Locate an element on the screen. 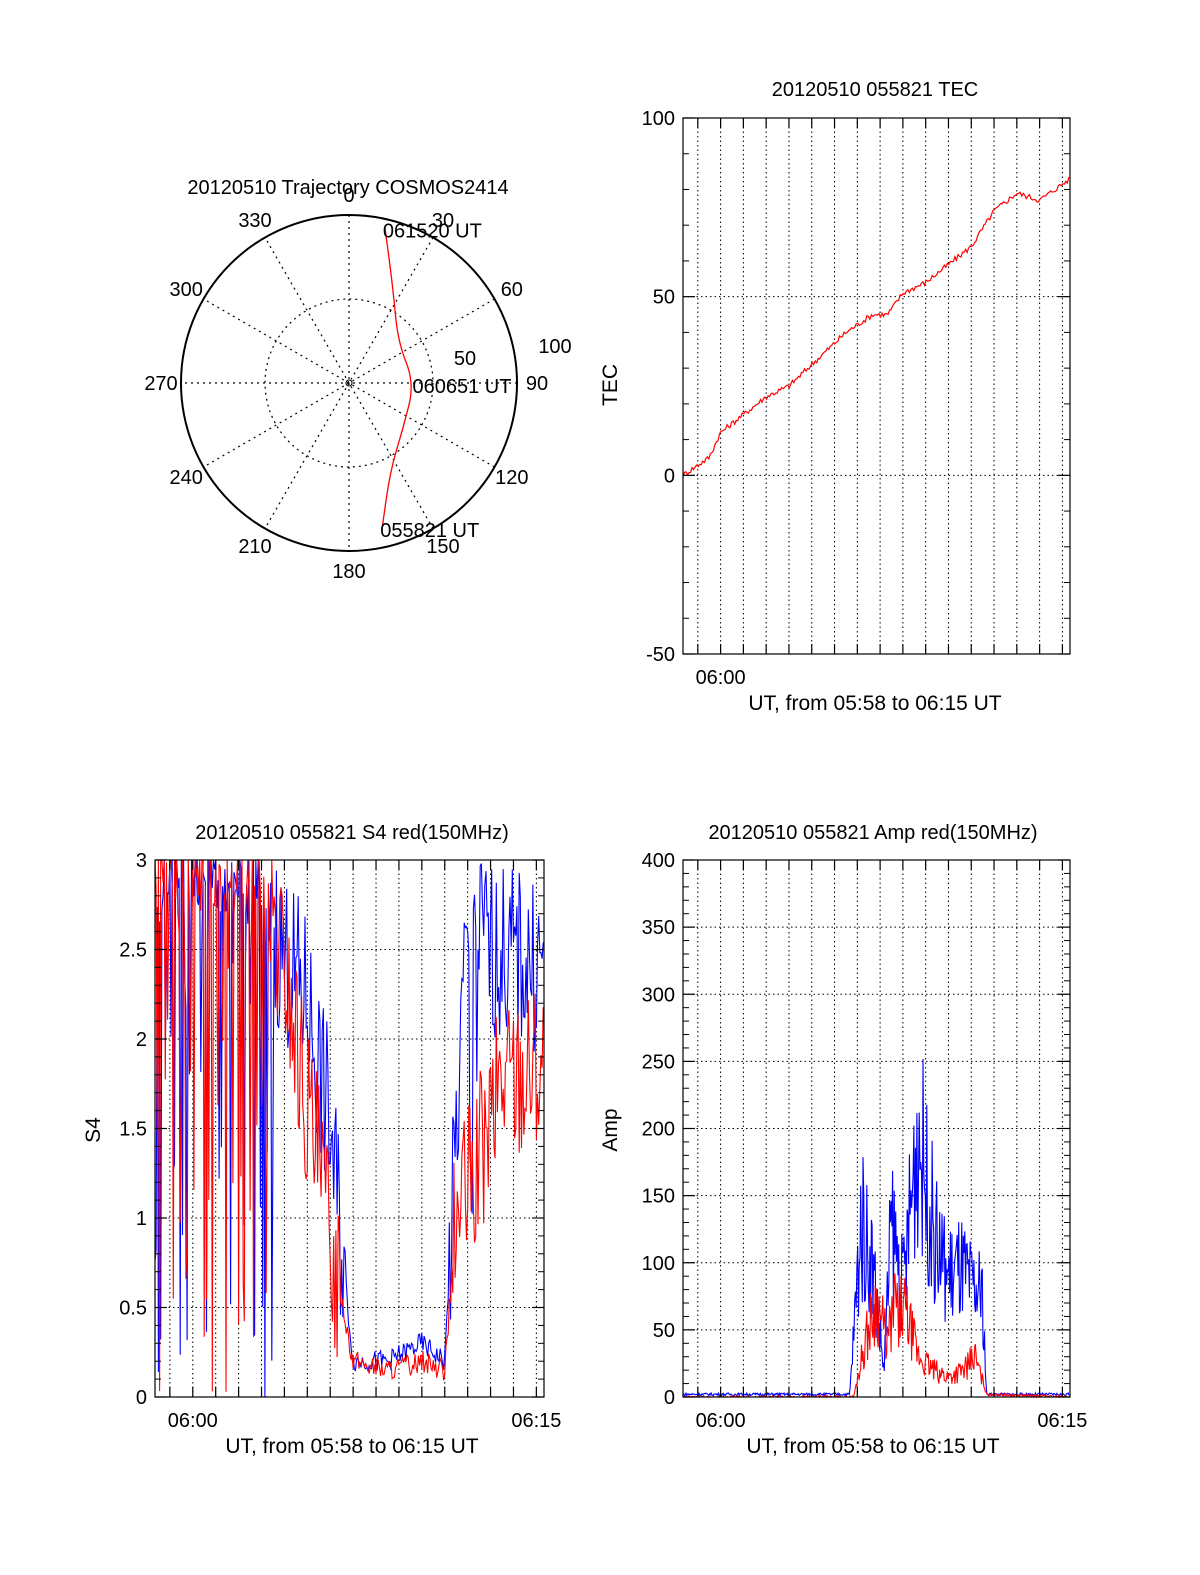 The image size is (1200, 1575). azimuth-labels: 0 30 60 90 120 150 180 210 240 270 300 330 is located at coordinates (346, 384).